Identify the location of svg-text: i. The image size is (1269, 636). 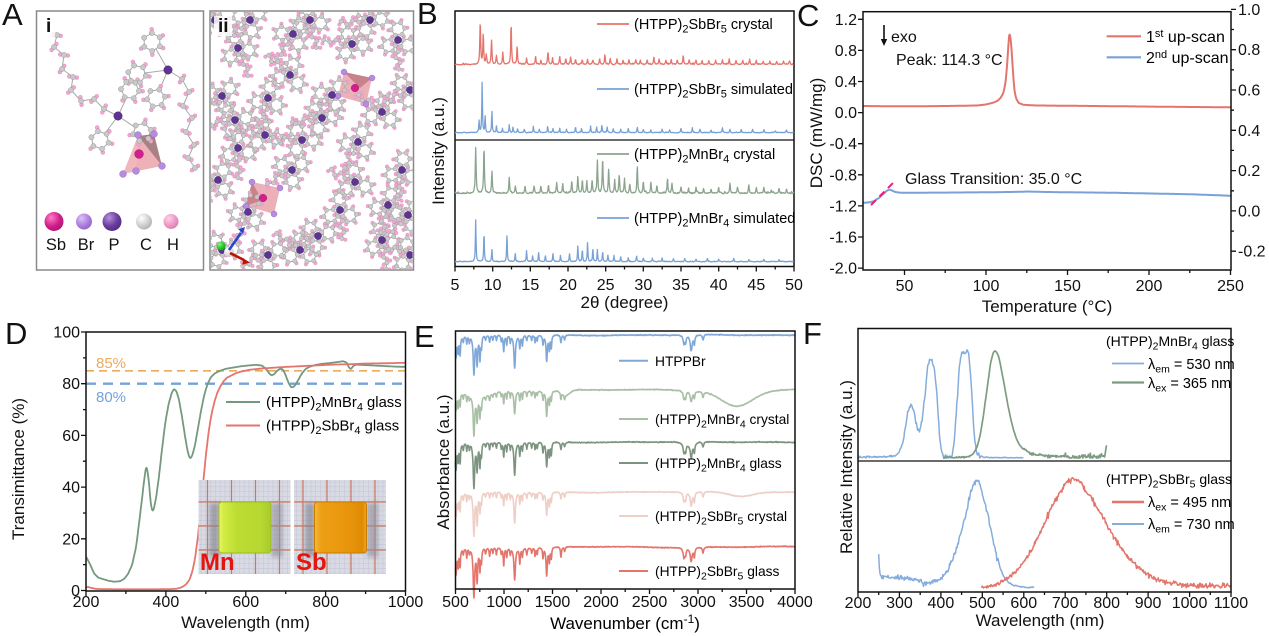
(48, 26).